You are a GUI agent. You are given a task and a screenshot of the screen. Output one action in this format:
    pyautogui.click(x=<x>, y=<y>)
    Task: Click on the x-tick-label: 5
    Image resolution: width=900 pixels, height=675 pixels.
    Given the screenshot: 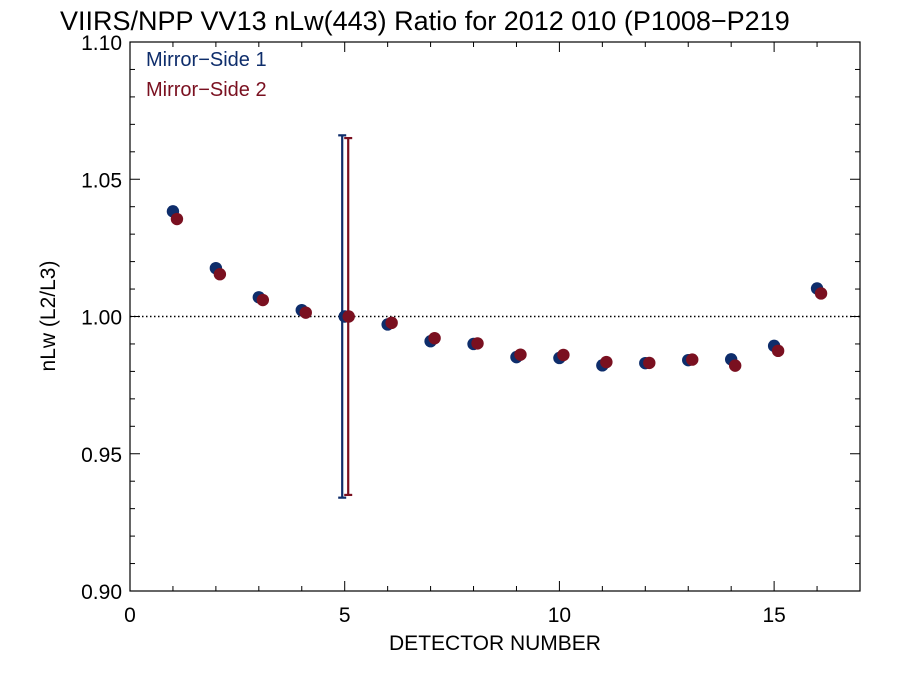 What is the action you would take?
    pyautogui.click(x=345, y=615)
    